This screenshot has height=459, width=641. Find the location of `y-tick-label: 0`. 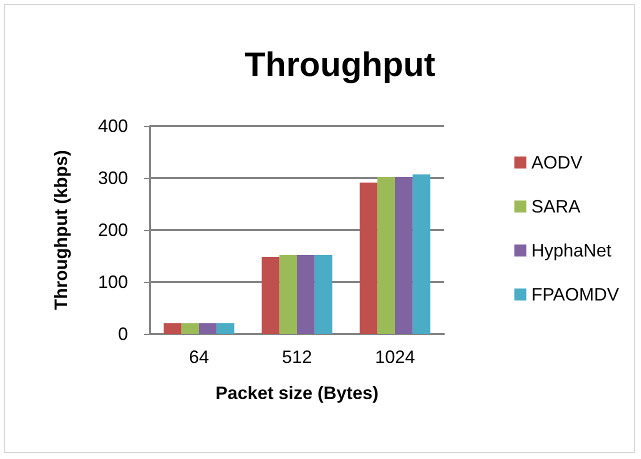

y-tick-label: 0 is located at coordinates (123, 334).